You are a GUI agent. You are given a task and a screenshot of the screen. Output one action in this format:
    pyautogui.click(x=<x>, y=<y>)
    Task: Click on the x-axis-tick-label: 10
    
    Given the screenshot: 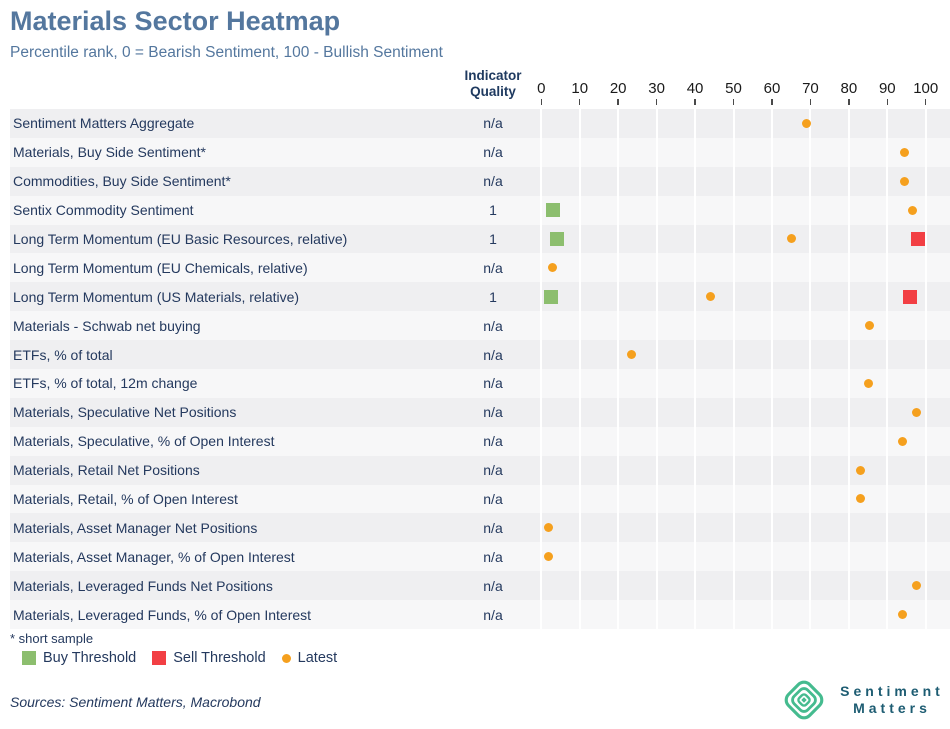 What is the action you would take?
    pyautogui.click(x=580, y=88)
    